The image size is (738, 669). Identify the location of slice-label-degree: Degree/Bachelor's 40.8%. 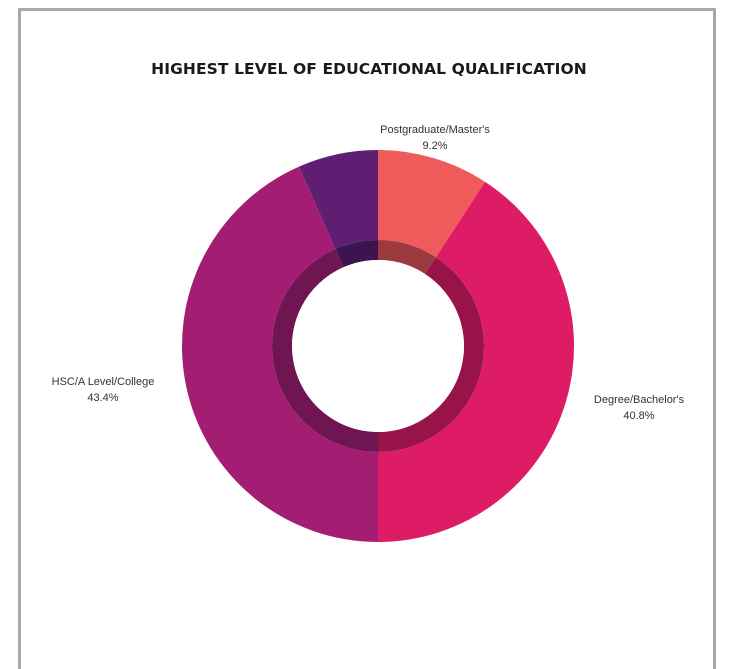
(639, 408).